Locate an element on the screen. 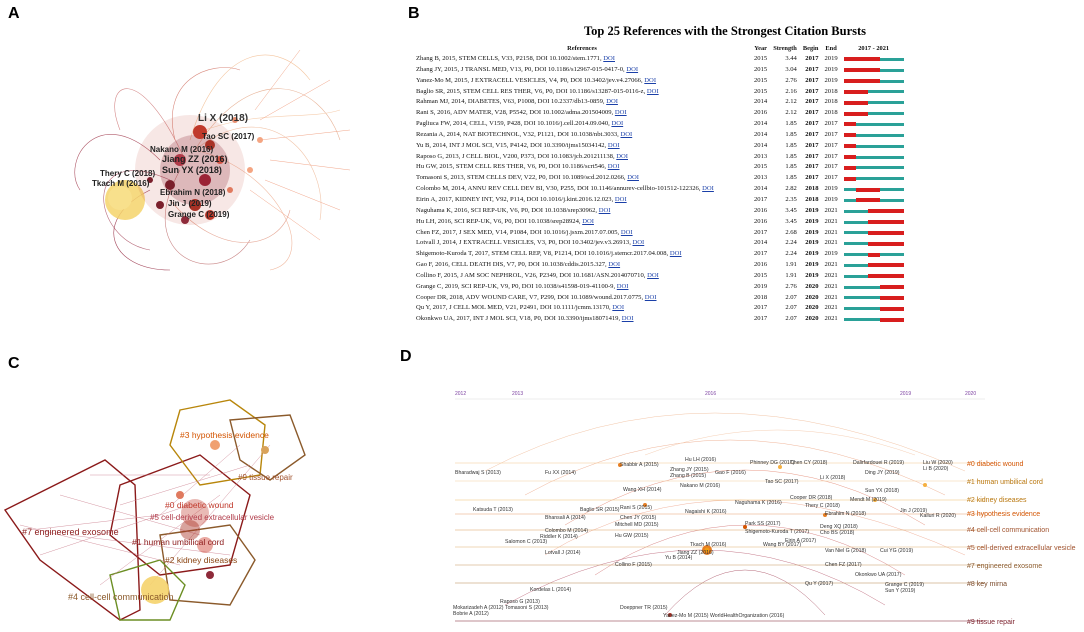  begin-cell: 2018 is located at coordinates (812, 189).